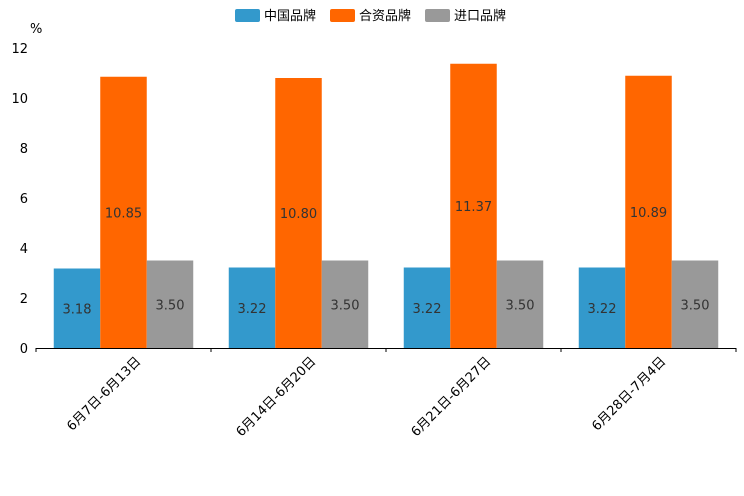  Describe the element at coordinates (24, 299) in the screenshot. I see `y-tick-label: 2` at that location.